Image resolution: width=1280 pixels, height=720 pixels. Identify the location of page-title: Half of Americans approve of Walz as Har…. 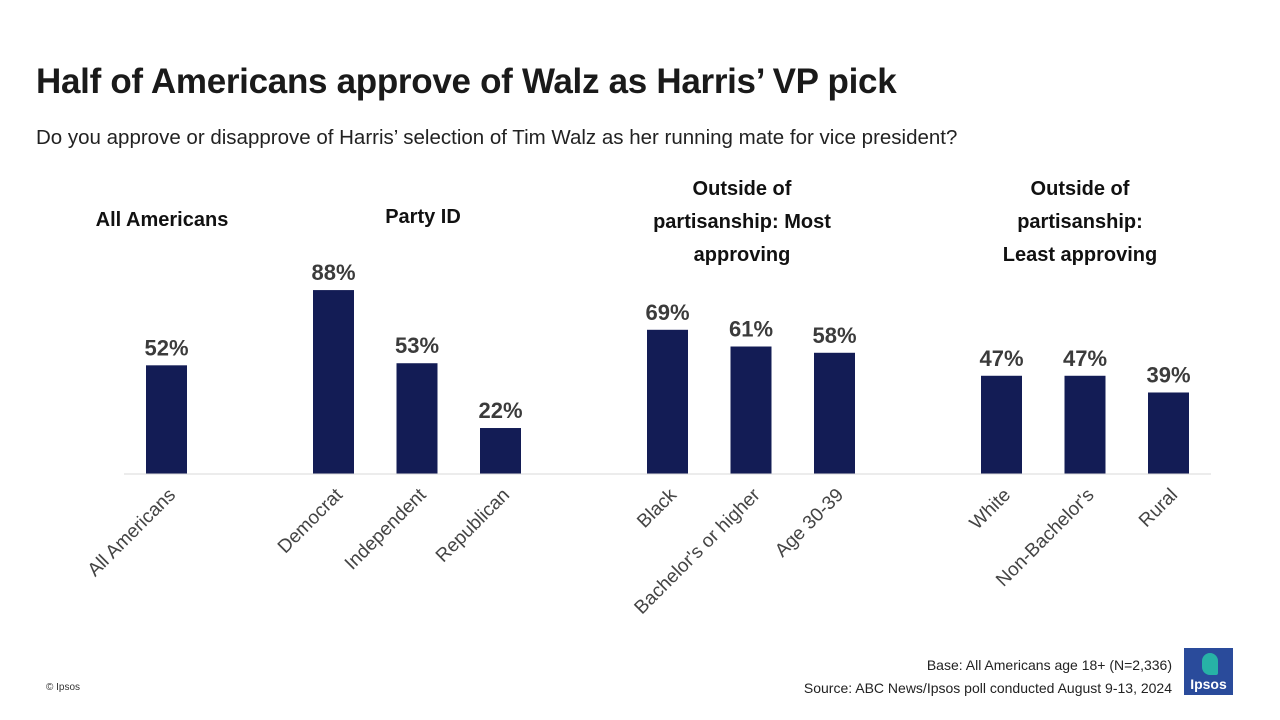
(466, 81).